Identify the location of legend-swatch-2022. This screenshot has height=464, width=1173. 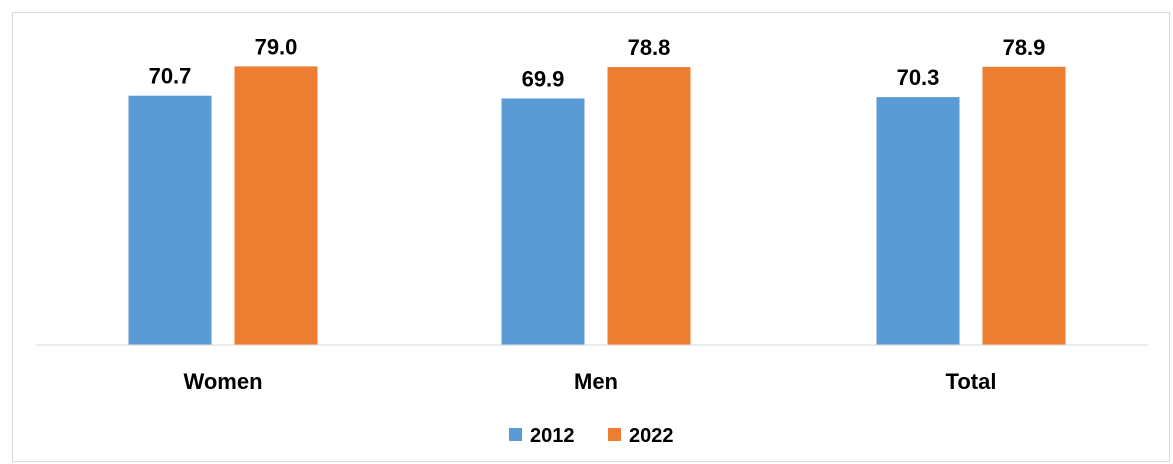
(614, 434).